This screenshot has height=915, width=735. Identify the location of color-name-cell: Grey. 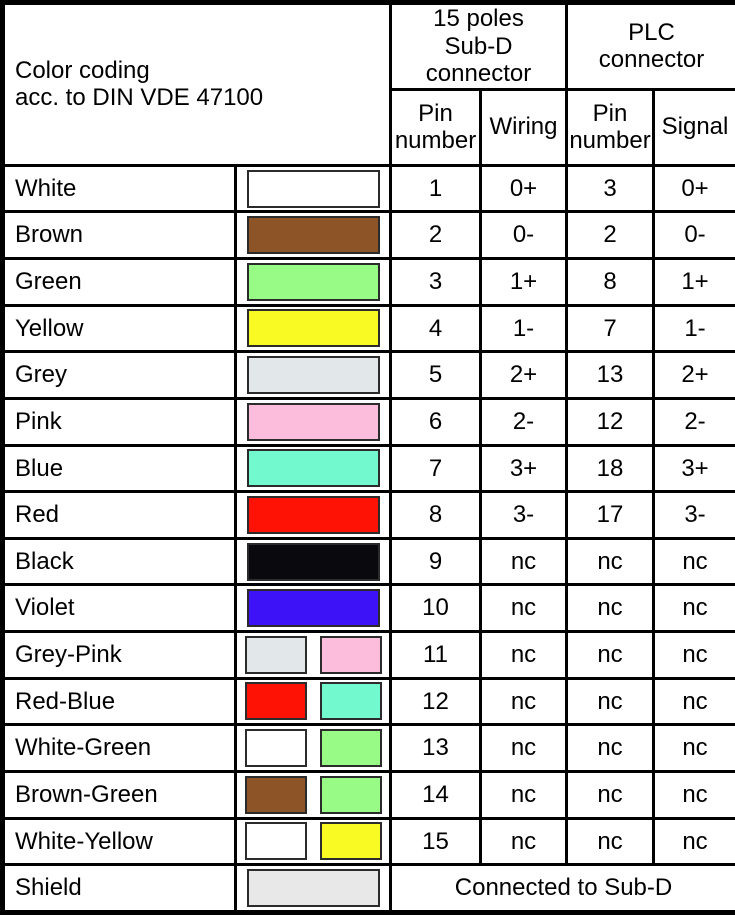
(119, 375).